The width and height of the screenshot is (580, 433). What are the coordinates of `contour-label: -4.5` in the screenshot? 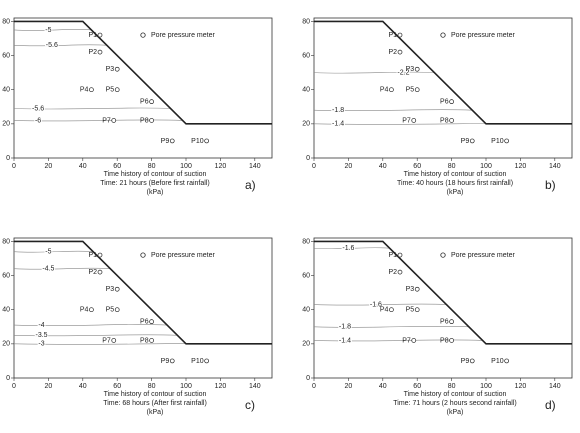 It's located at (48, 269).